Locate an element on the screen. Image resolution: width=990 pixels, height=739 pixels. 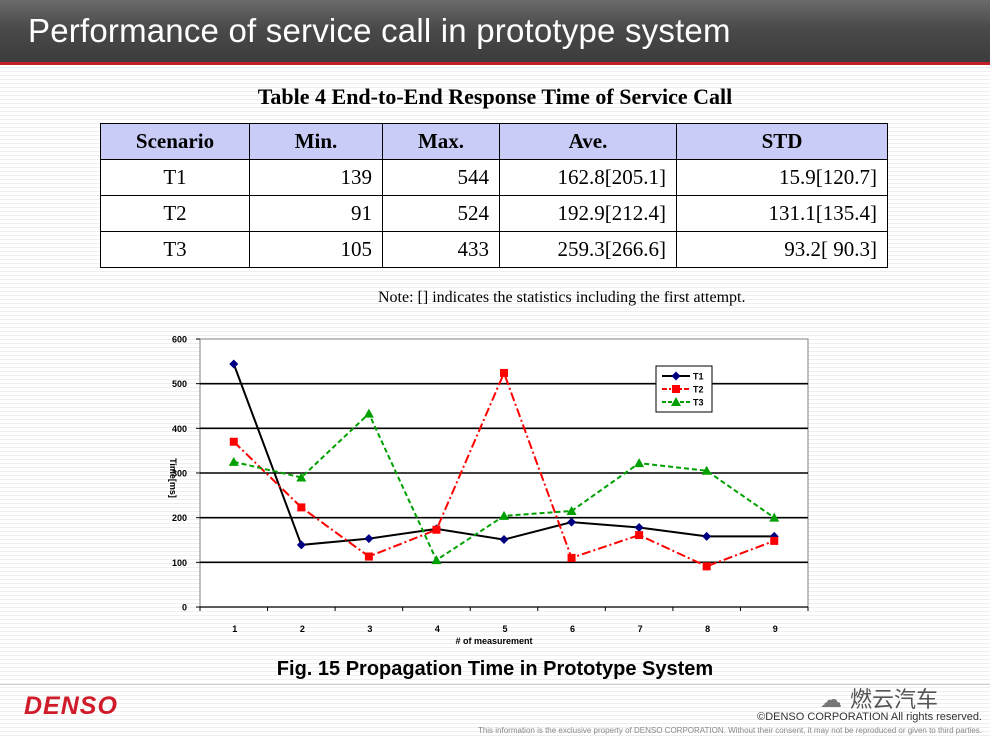
table-header-row: Scenario Min. Max. Ave. STD is located at coordinates (494, 141).